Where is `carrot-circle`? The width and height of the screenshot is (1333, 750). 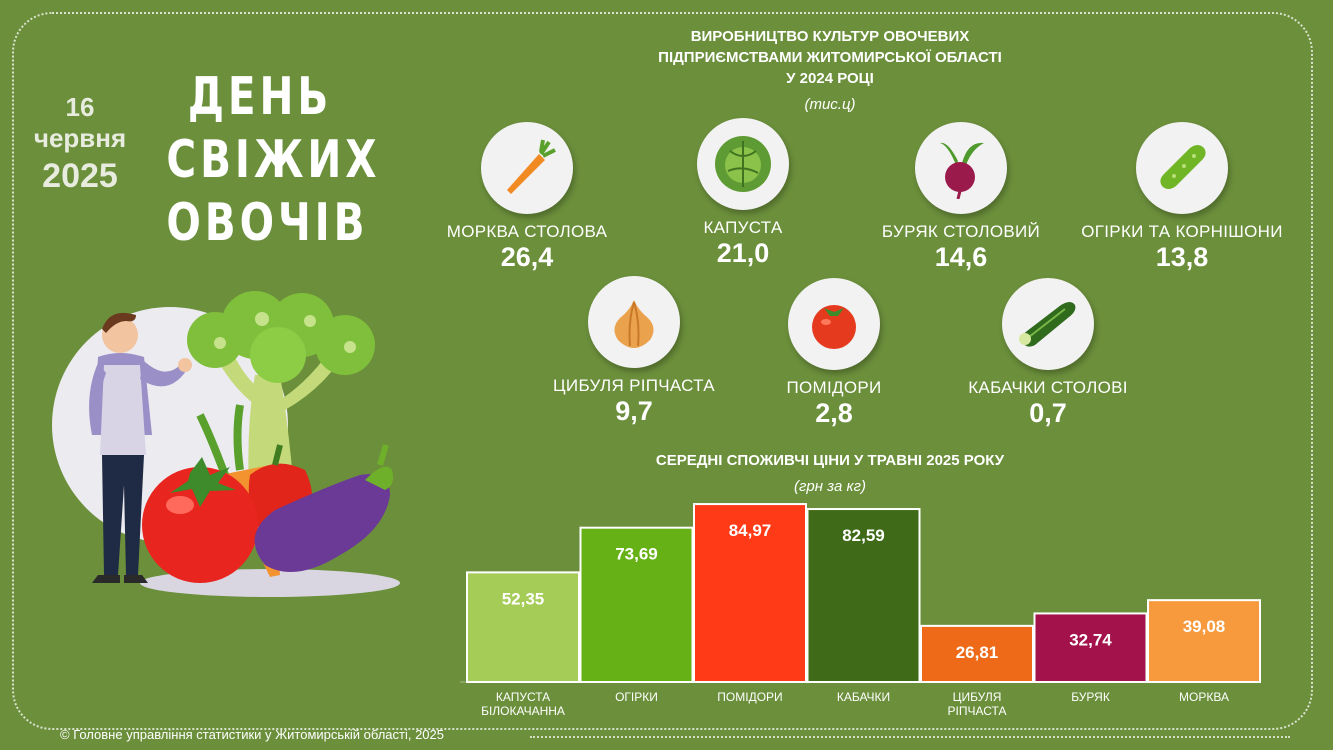 carrot-circle is located at coordinates (527, 168).